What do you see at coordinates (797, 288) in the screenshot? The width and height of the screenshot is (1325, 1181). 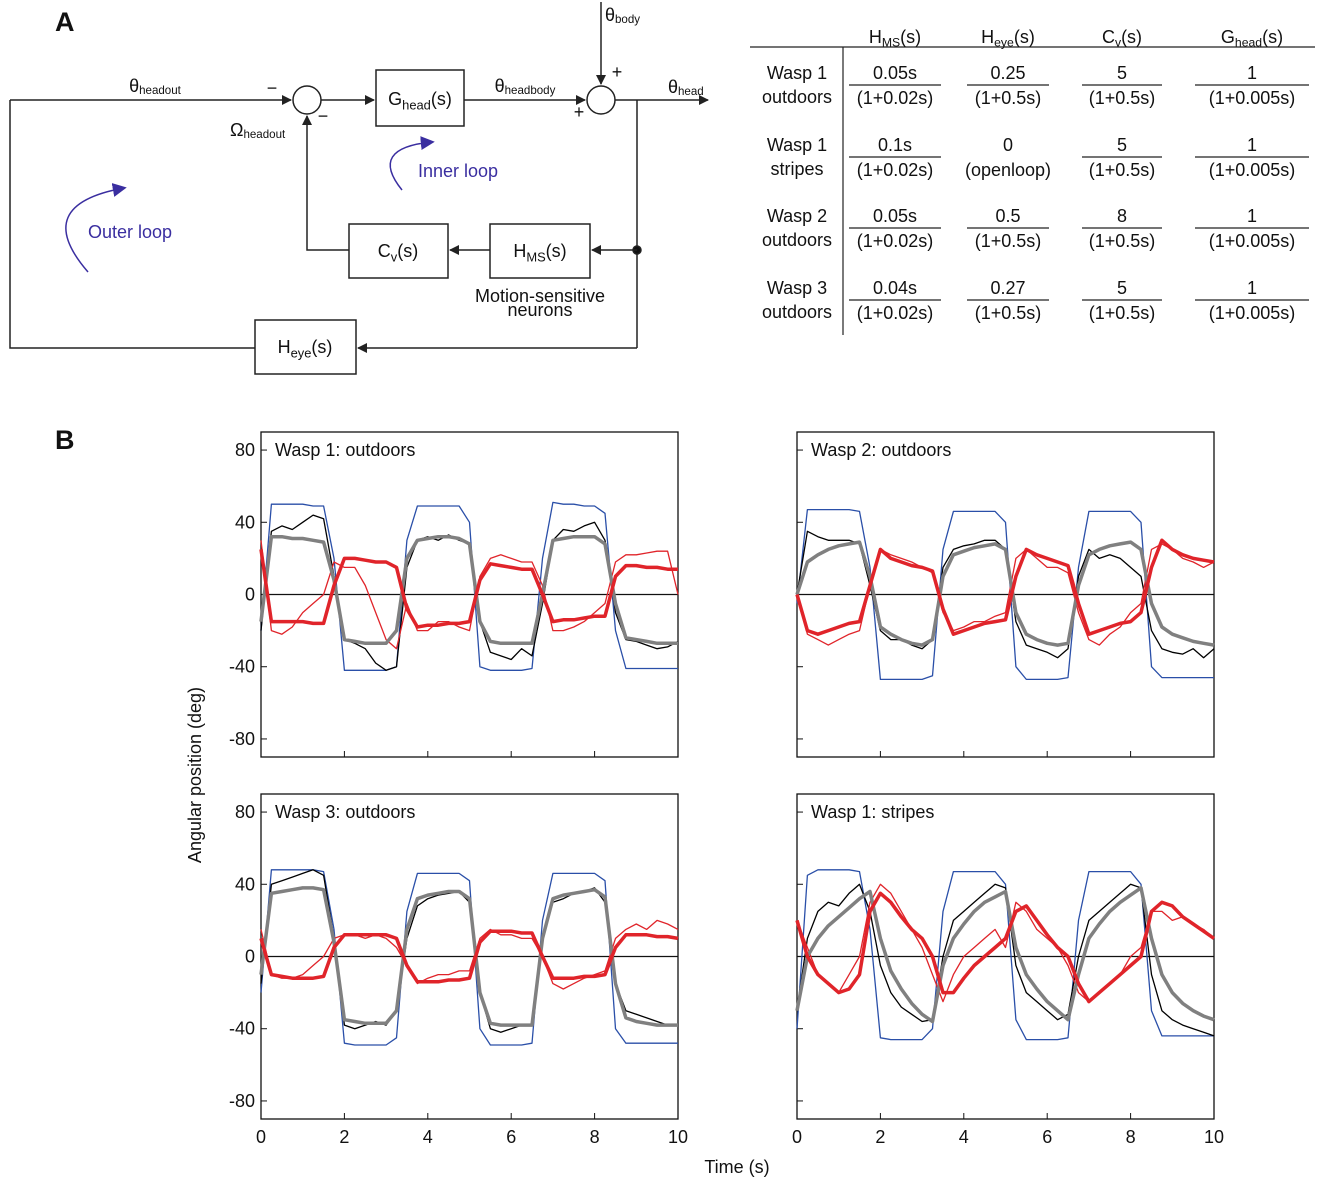 I see `row-label: Wasp 3` at bounding box center [797, 288].